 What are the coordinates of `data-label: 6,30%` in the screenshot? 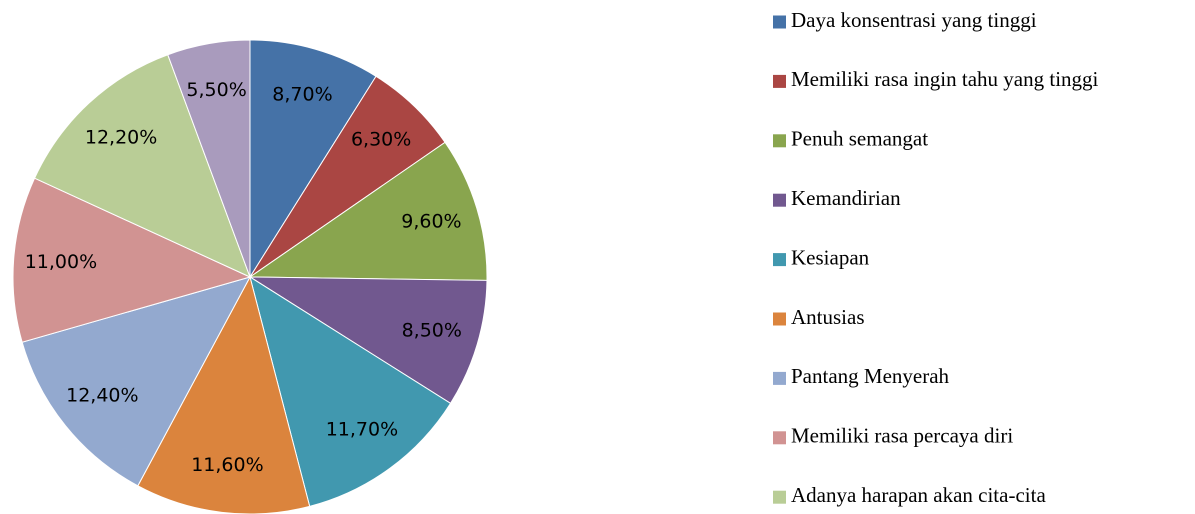 It's located at (381, 140).